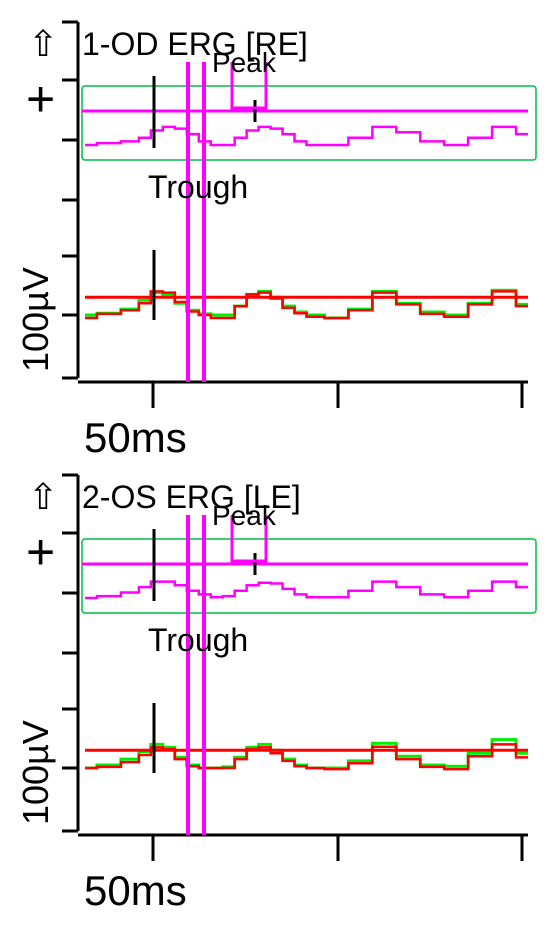  I want to click on trace-green, so click(306, 754).